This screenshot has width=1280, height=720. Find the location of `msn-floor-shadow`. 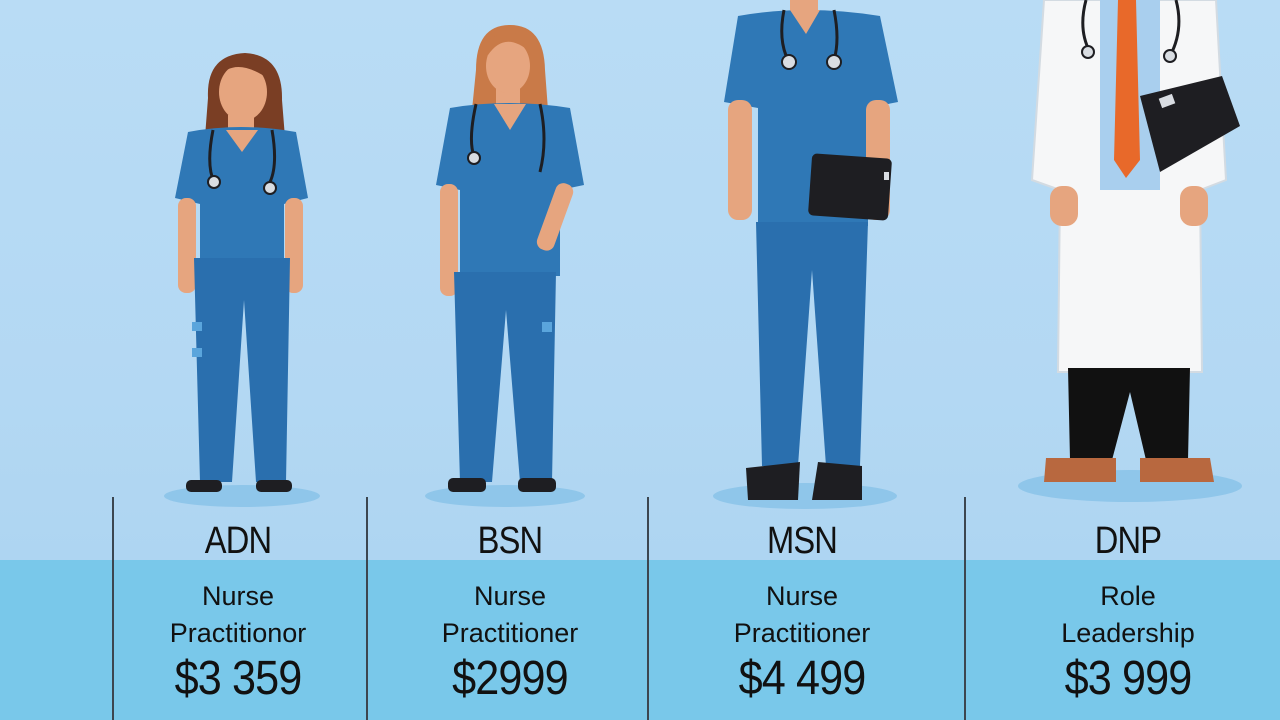

msn-floor-shadow is located at coordinates (805, 496).